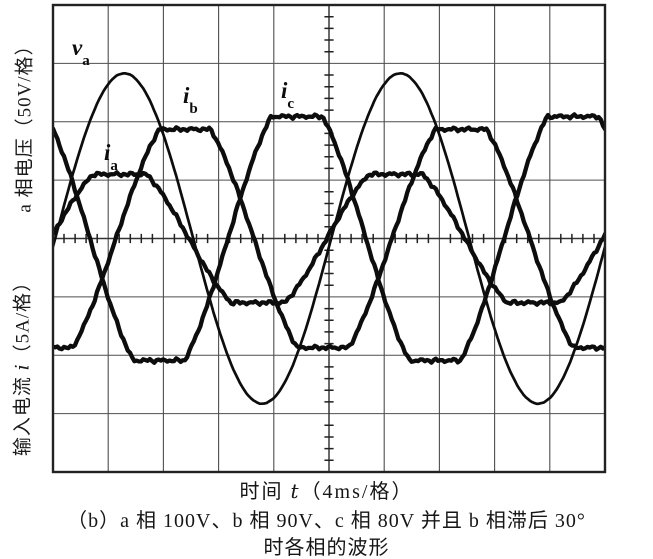  What do you see at coordinates (190, 100) in the screenshot?
I see `wave-label-ib: ib` at bounding box center [190, 100].